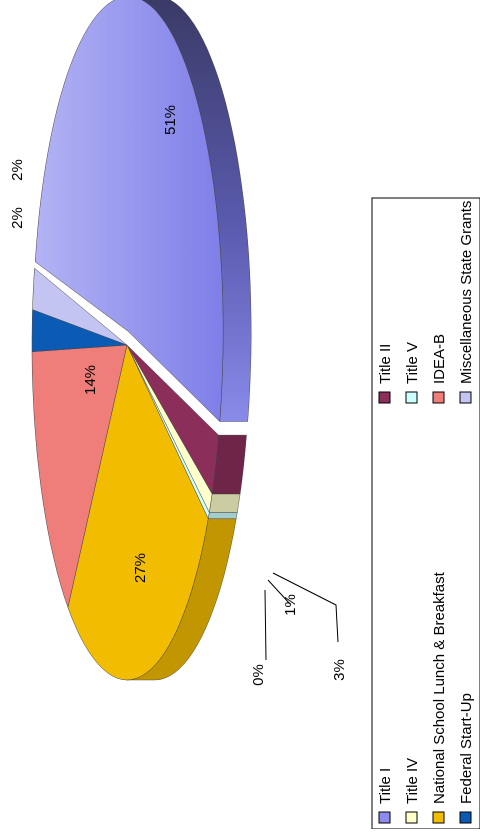 Image resolution: width=480 pixels, height=834 pixels. I want to click on legend-label-idea-b: IDEA-B, so click(439, 359).